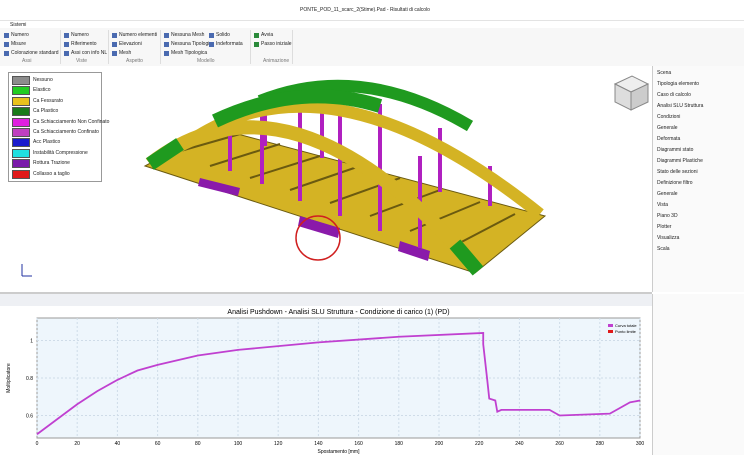 This screenshot has width=744, height=457. I want to click on panel-item: Analisi SLU Struttura, so click(680, 106).